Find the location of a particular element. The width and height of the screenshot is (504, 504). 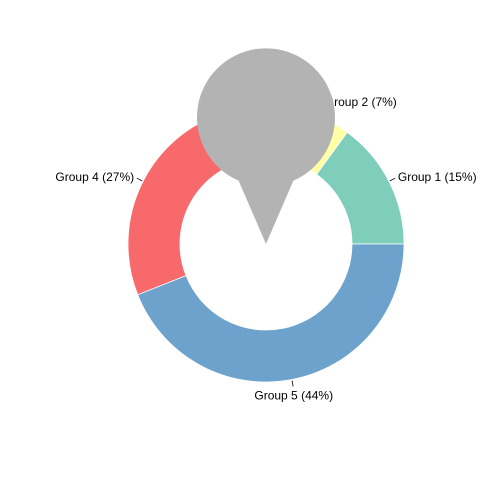

center-indicator: C=0.87 is located at coordinates (266, 163).